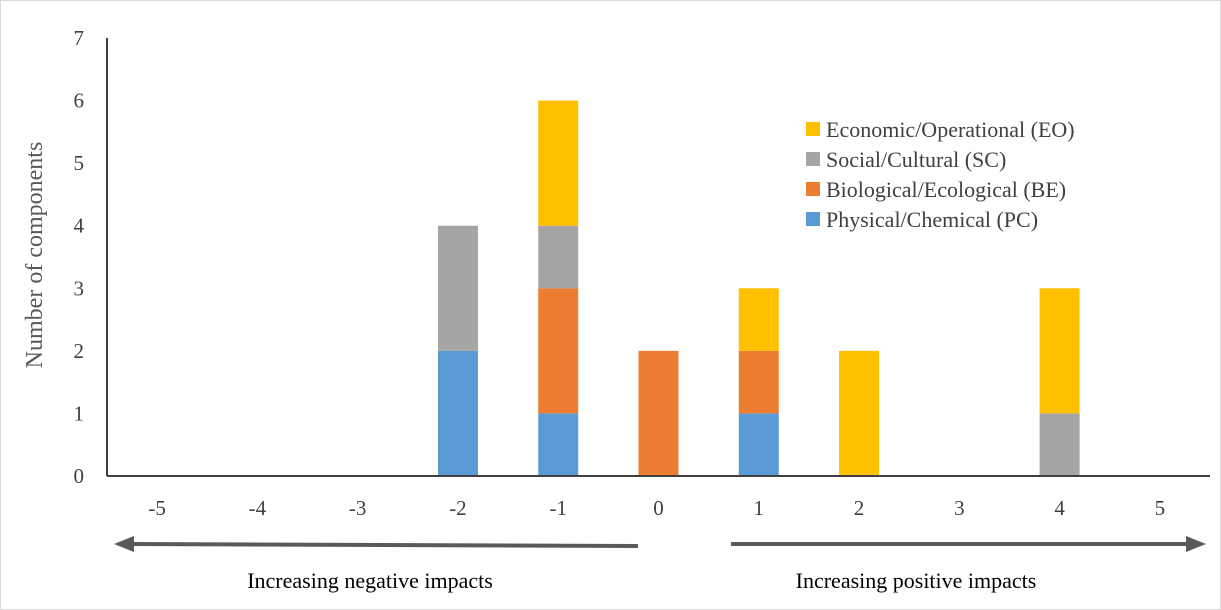 This screenshot has width=1221, height=610. I want to click on x-tick-neg3: -3, so click(358, 508).